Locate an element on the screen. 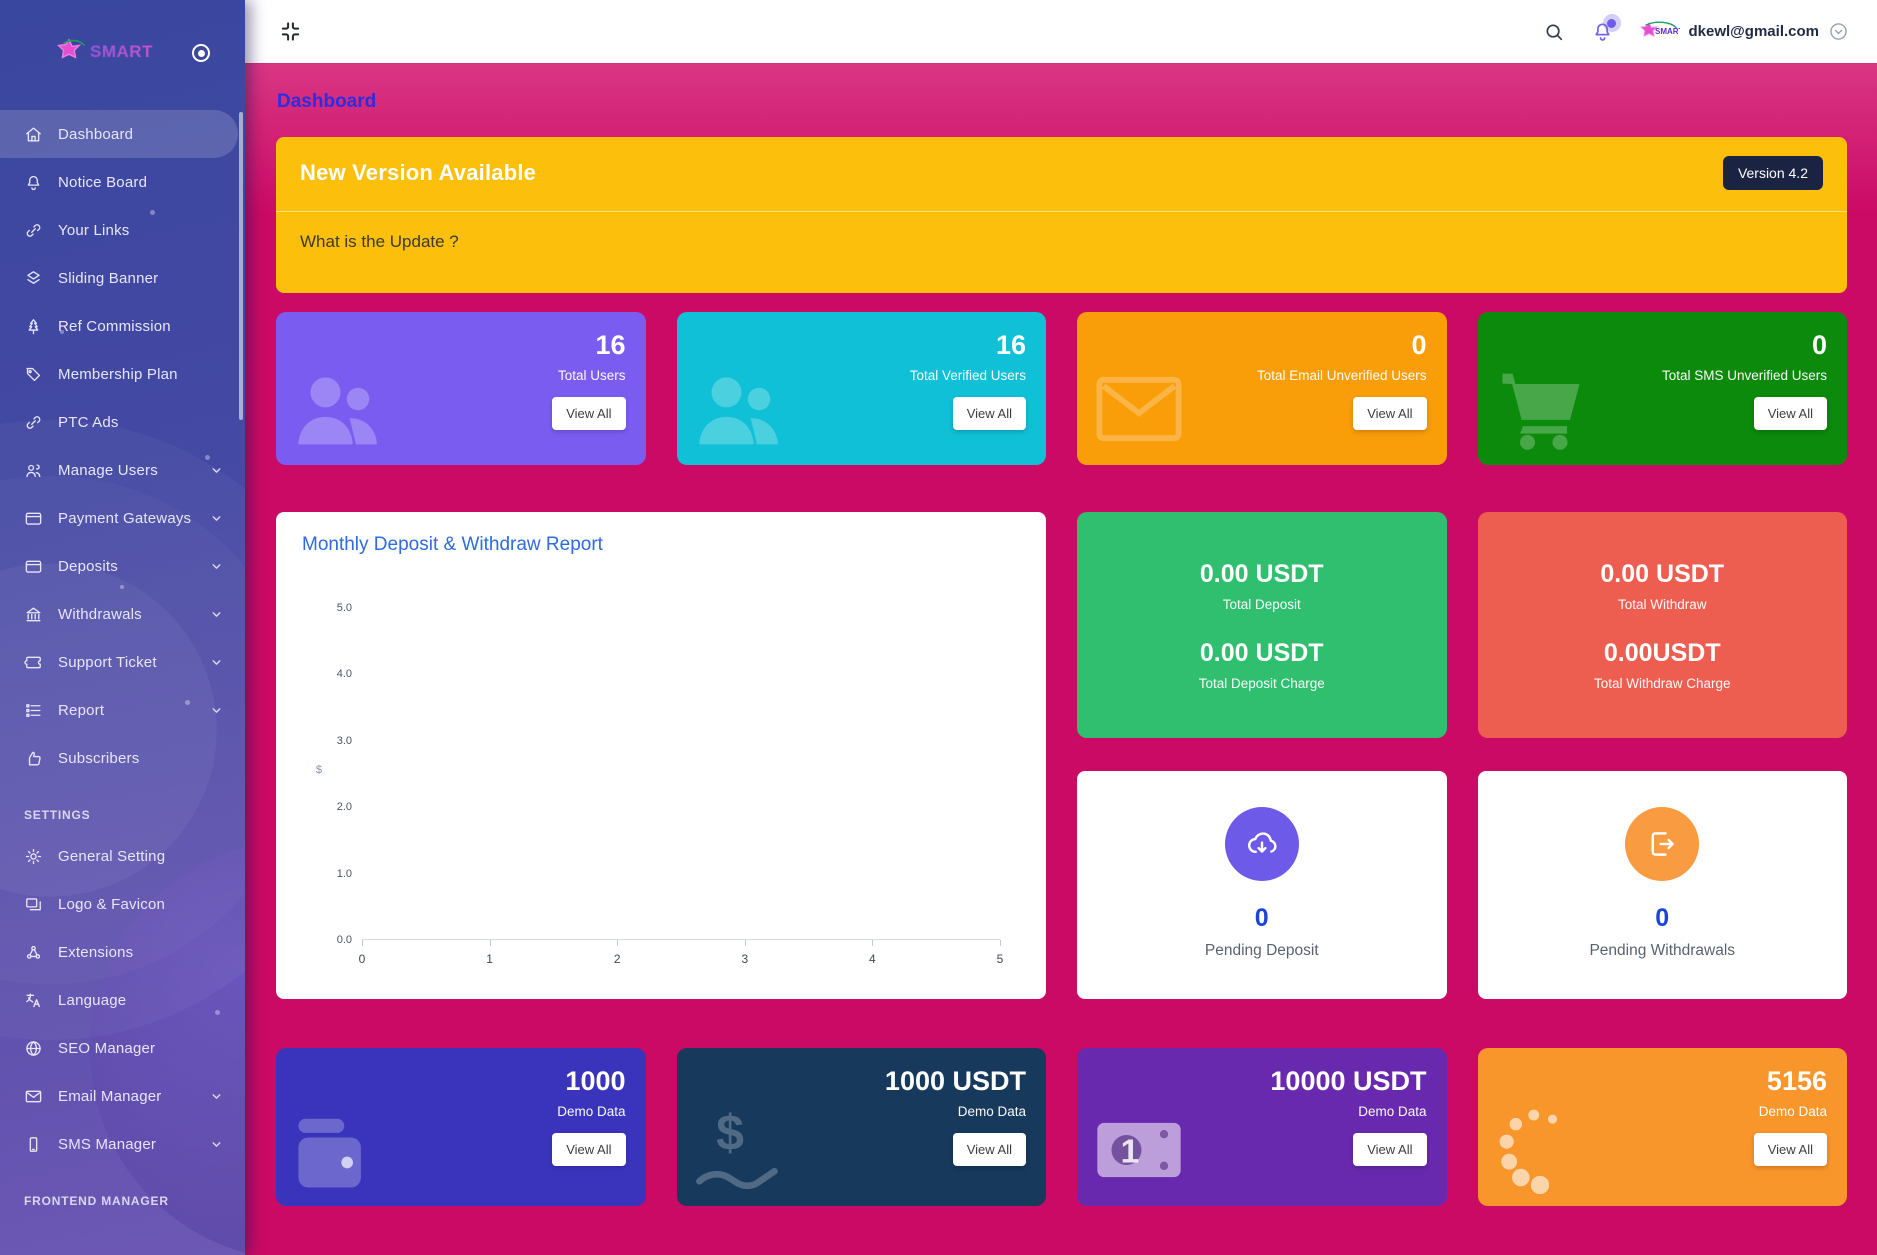  sidebar-item-extensions: Extensions is located at coordinates (122, 952).